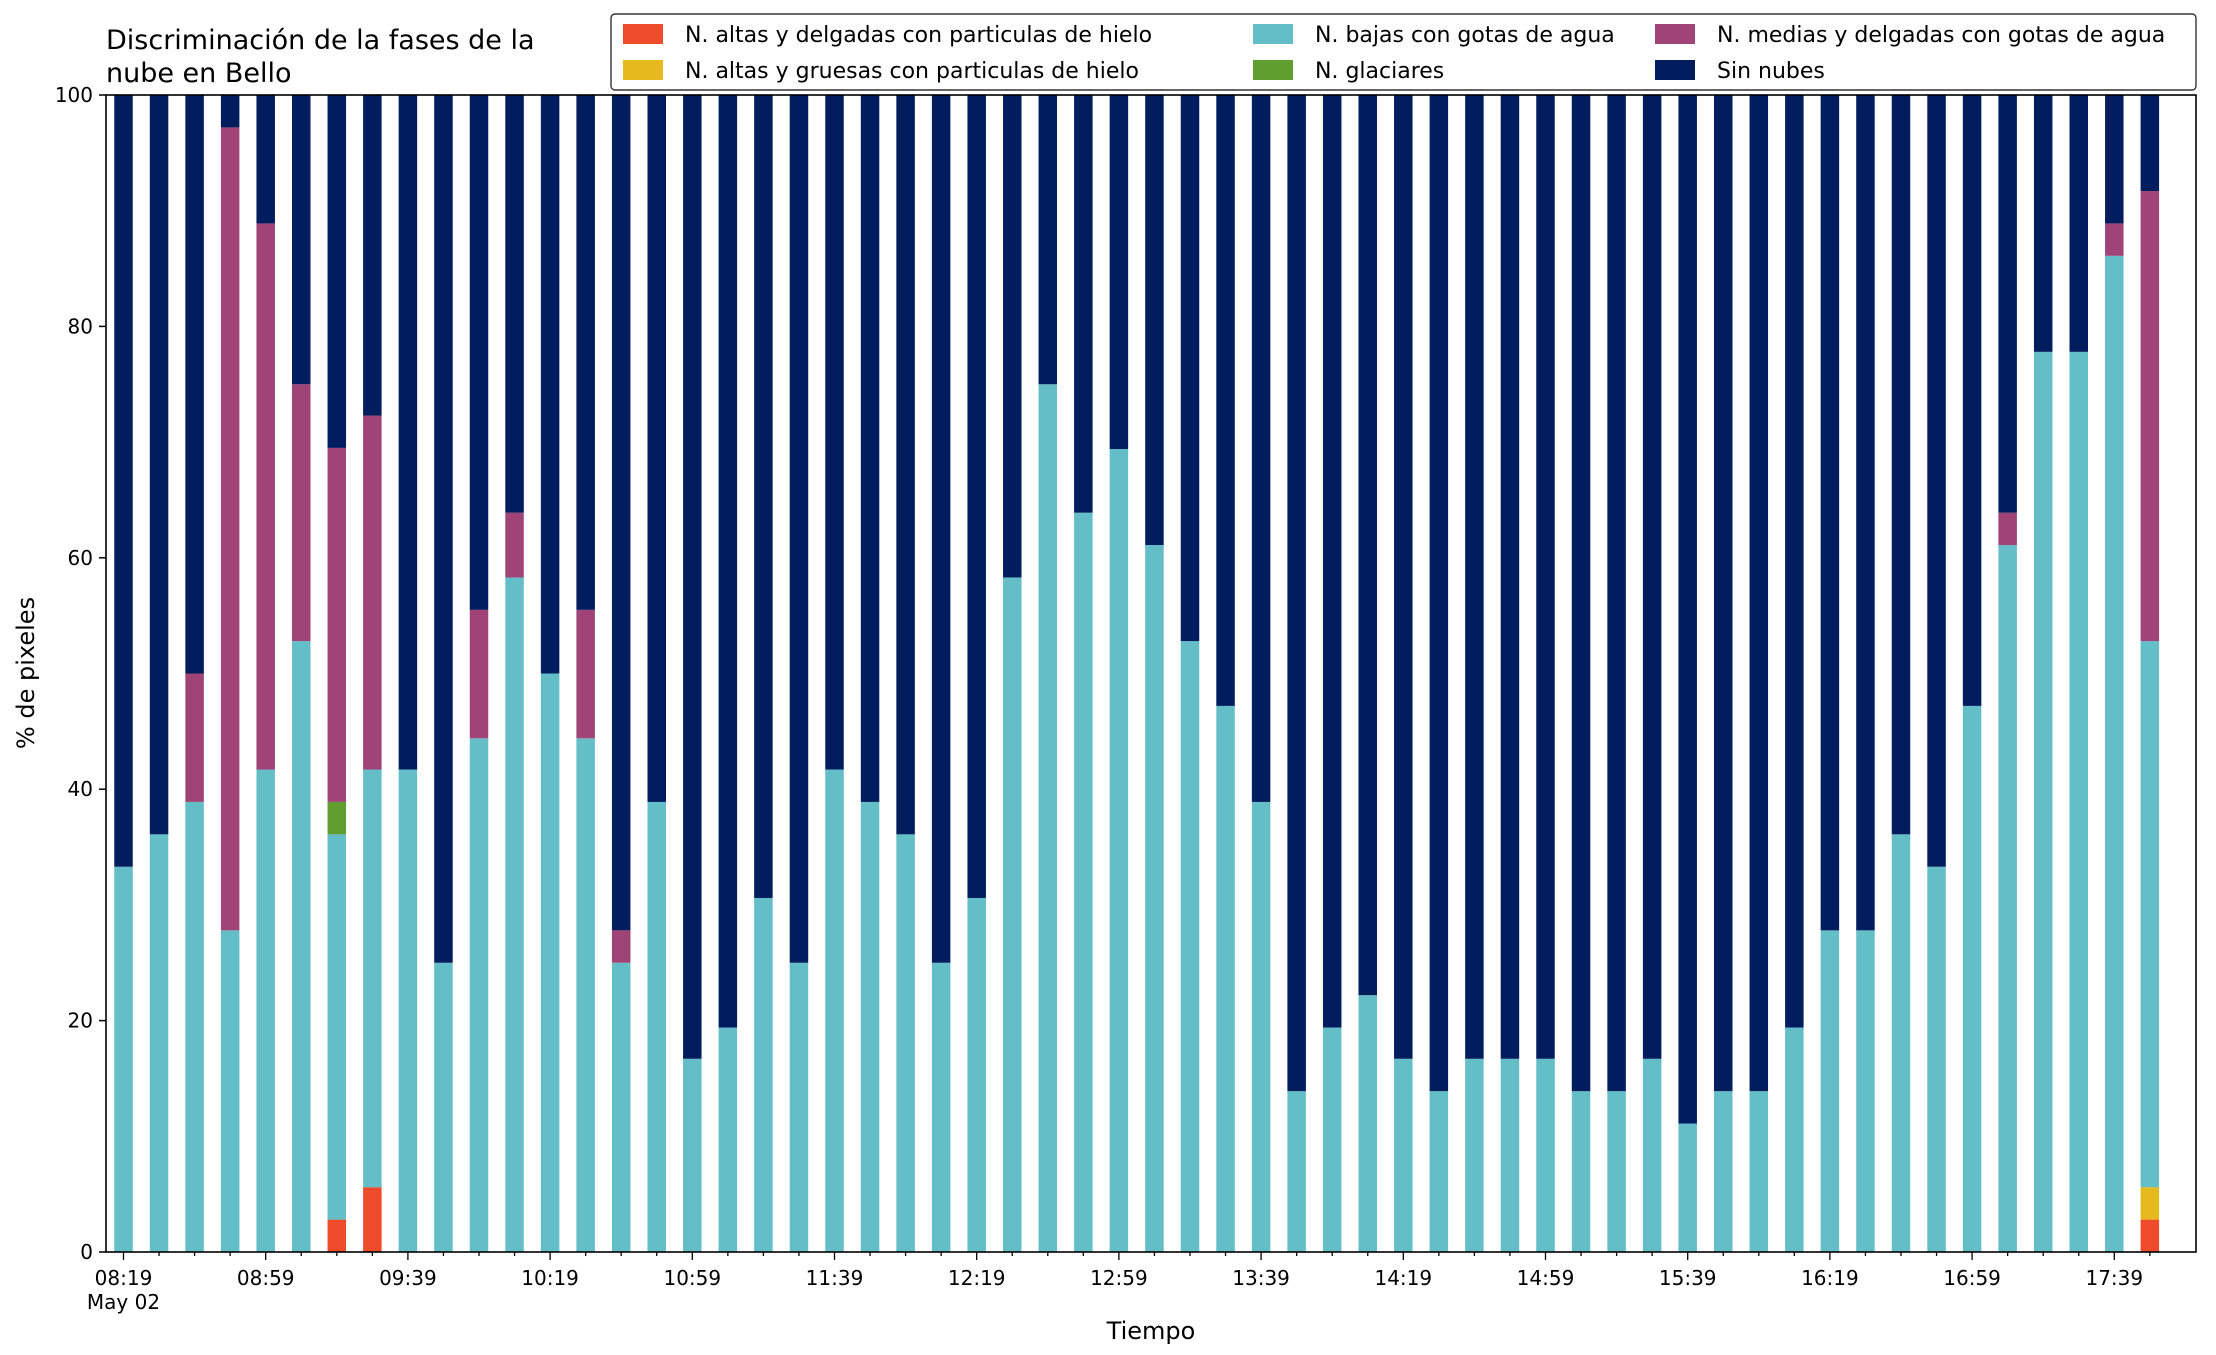 The width and height of the screenshot is (2216, 1355). What do you see at coordinates (194, 384) in the screenshot?
I see `bar-segment-08:39-s5` at bounding box center [194, 384].